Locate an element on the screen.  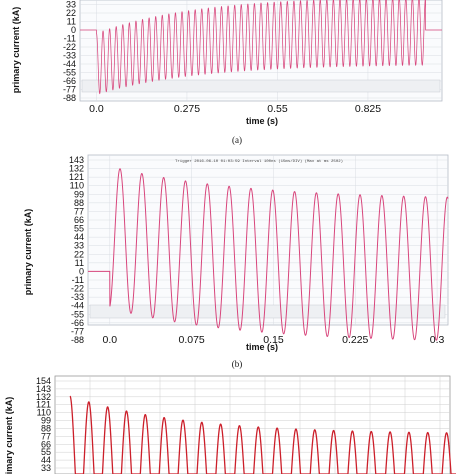
panel-a-x-ticks: 0.0 0.275 0.55 0.825 is located at coordinates (235, 109).